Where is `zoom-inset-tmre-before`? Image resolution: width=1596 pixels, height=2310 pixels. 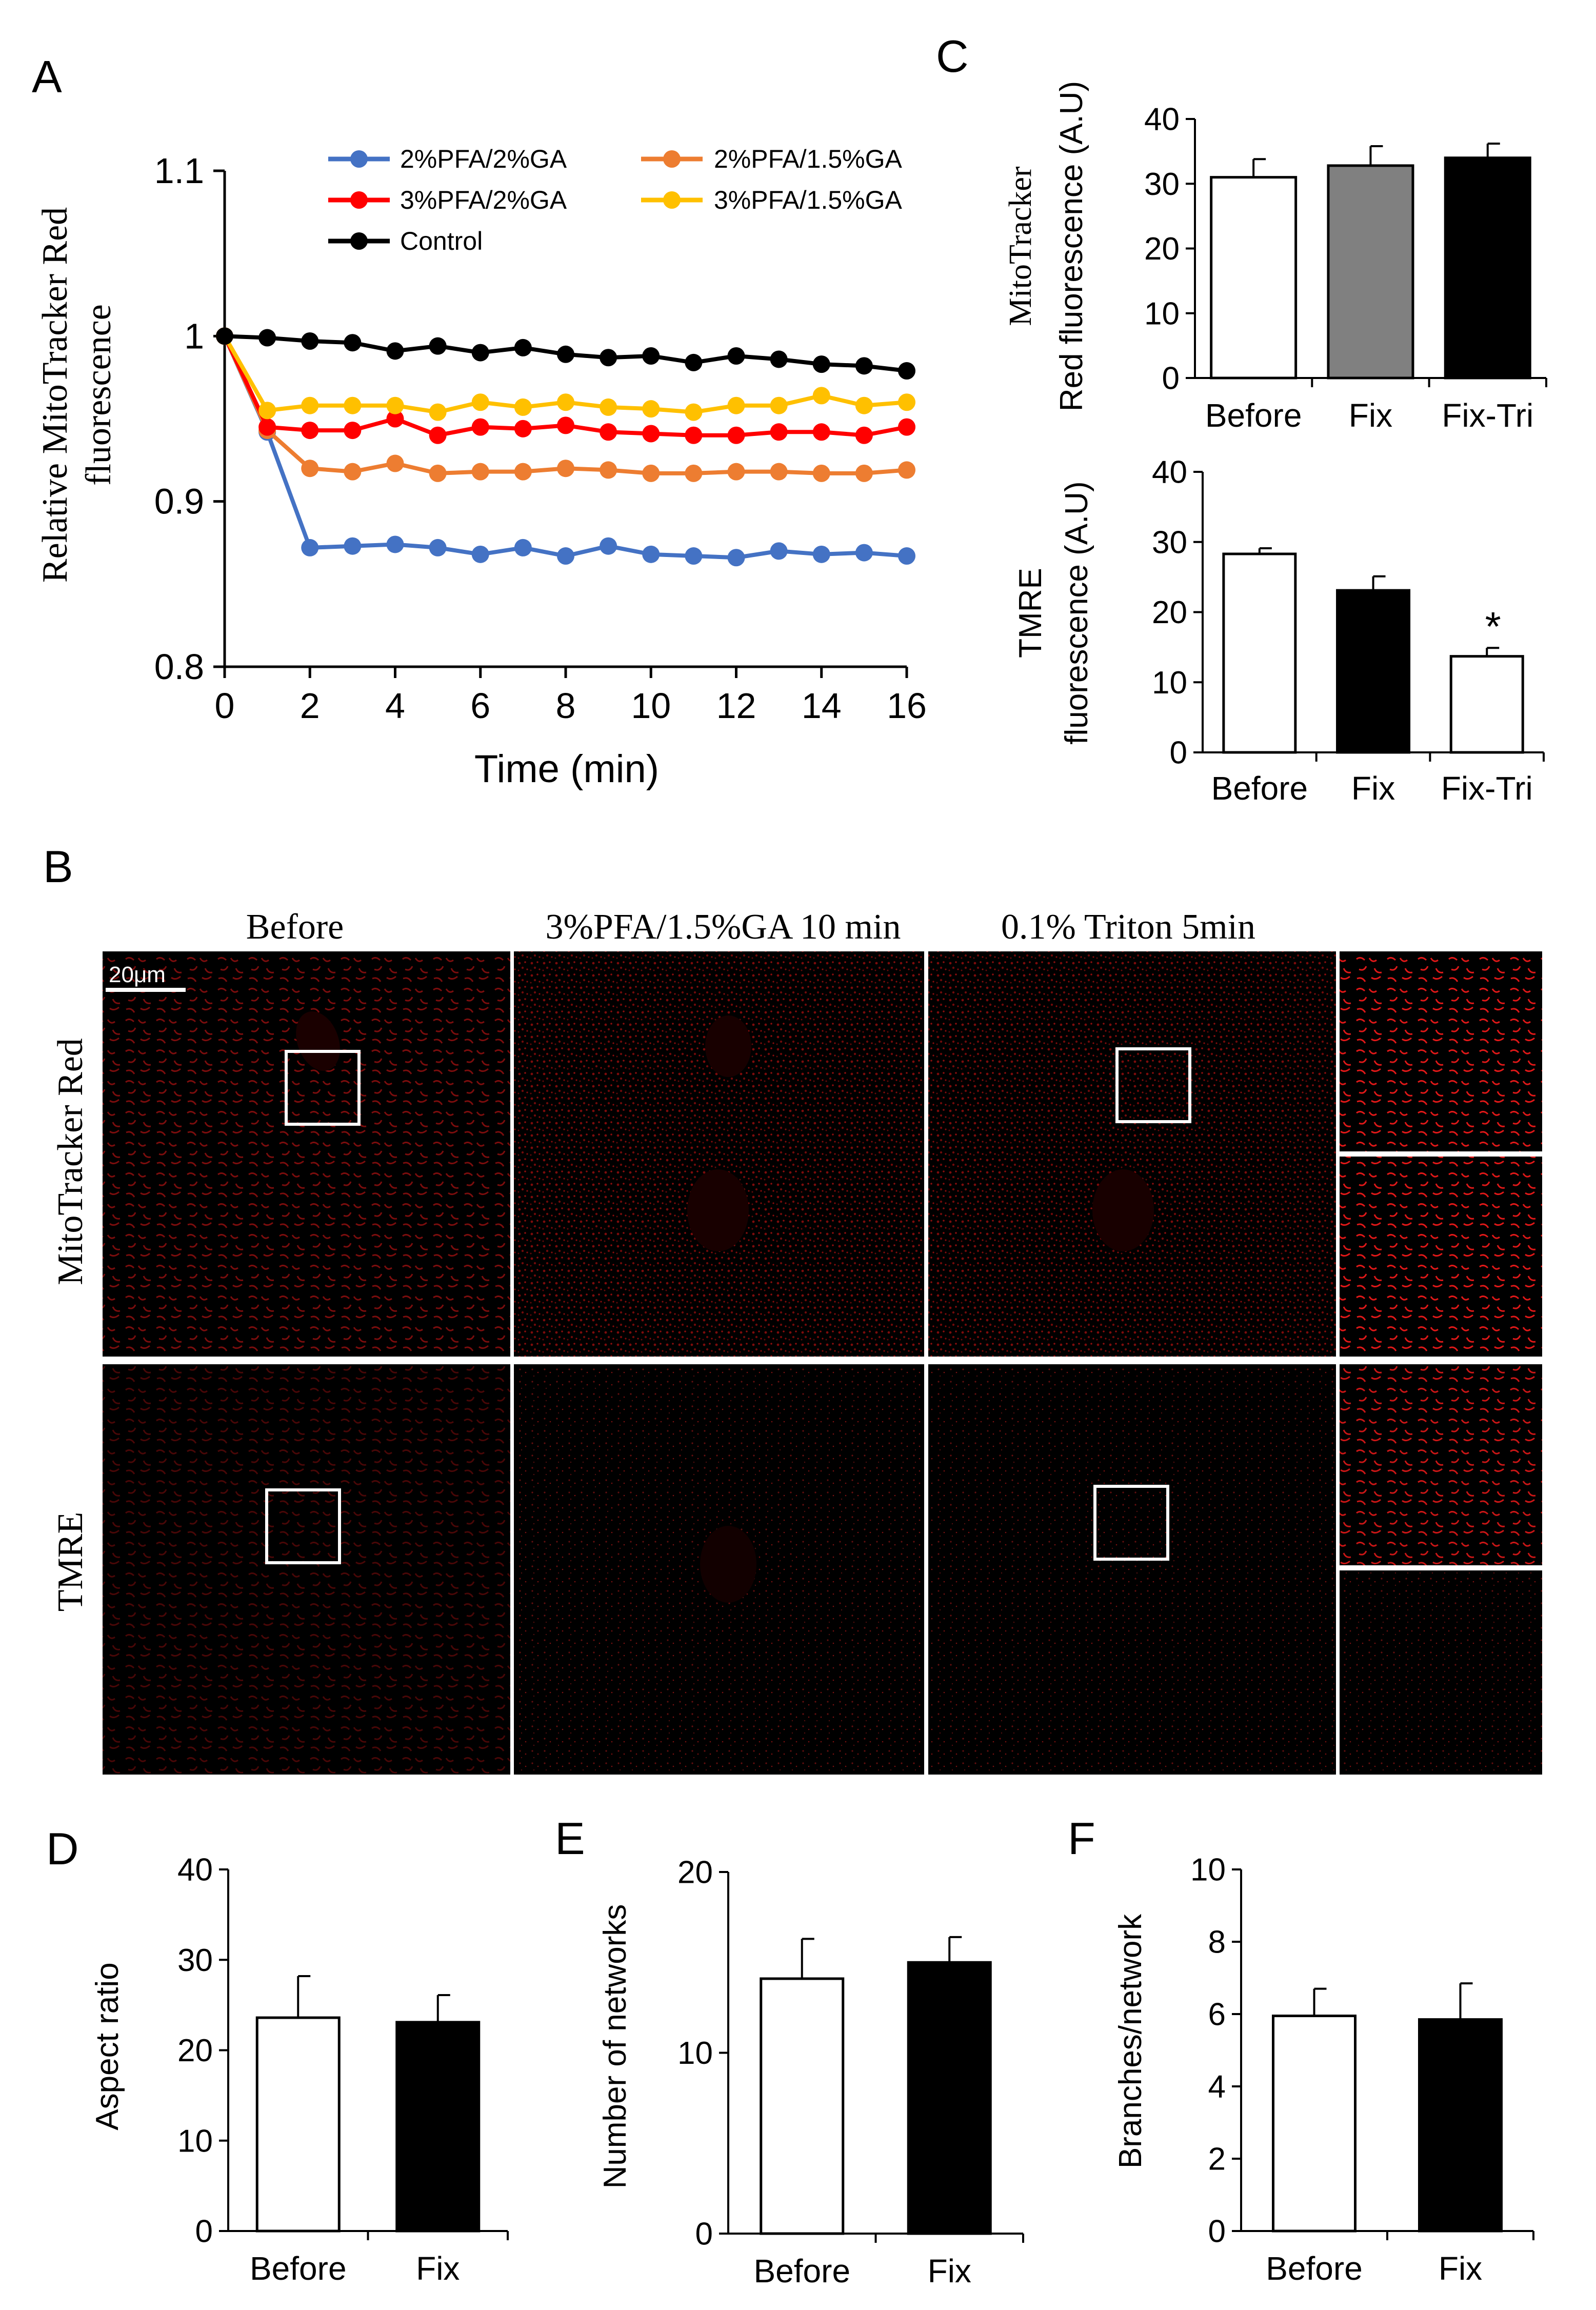
zoom-inset-tmre-before is located at coordinates (1441, 1464).